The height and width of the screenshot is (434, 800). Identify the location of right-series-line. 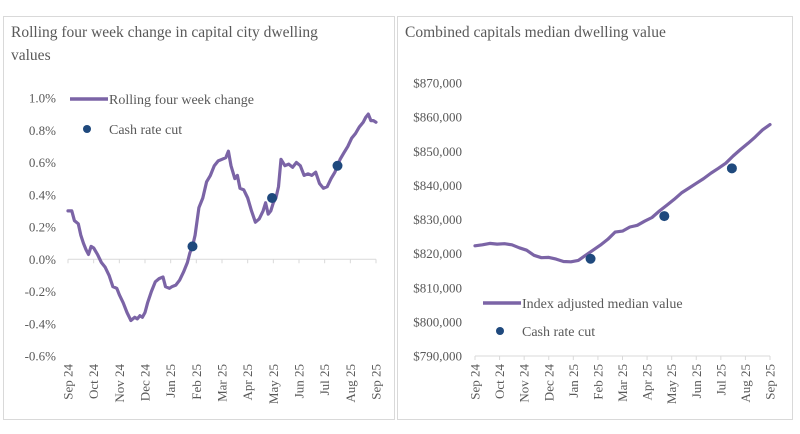
(622, 193).